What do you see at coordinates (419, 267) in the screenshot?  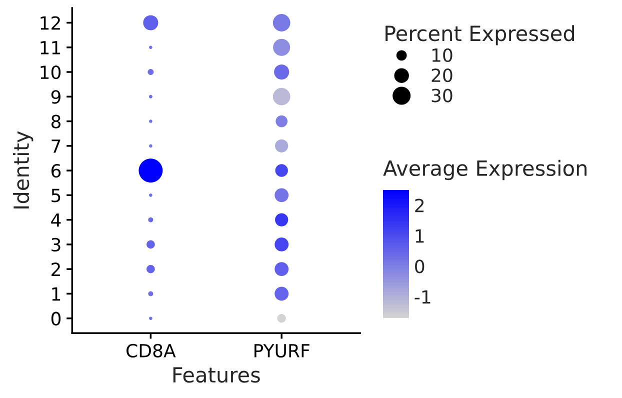 I see `color-bar-label: 0` at bounding box center [419, 267].